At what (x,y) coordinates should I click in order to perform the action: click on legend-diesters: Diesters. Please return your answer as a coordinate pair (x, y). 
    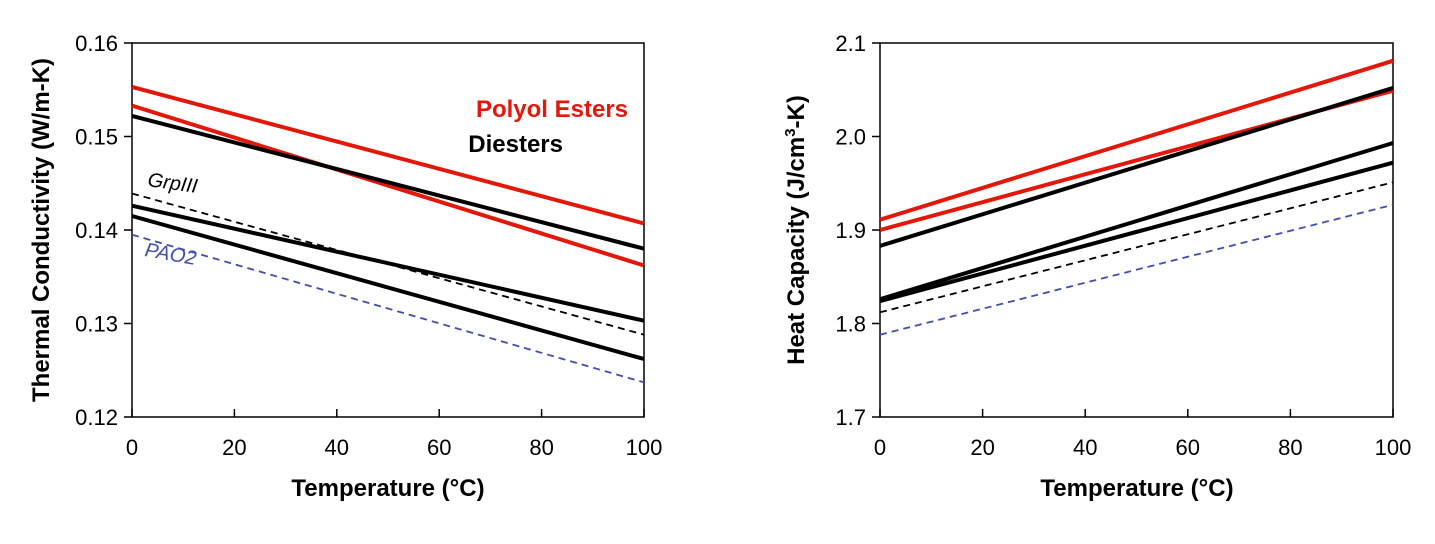
    Looking at the image, I should click on (515, 144).